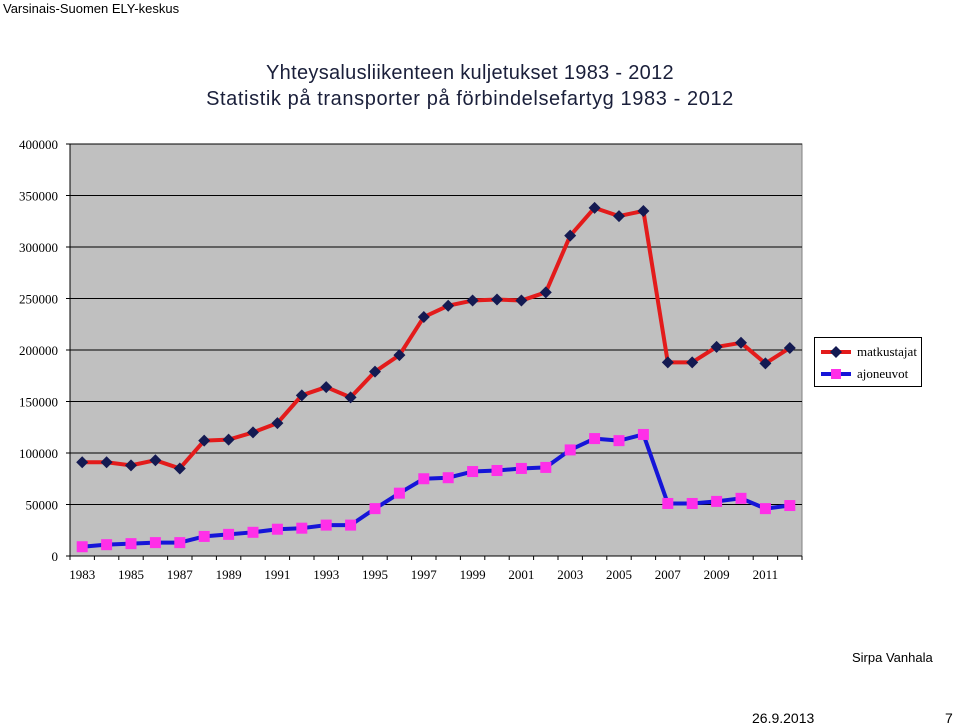 The height and width of the screenshot is (726, 960). I want to click on x-tick-label: 1987, so click(180, 574).